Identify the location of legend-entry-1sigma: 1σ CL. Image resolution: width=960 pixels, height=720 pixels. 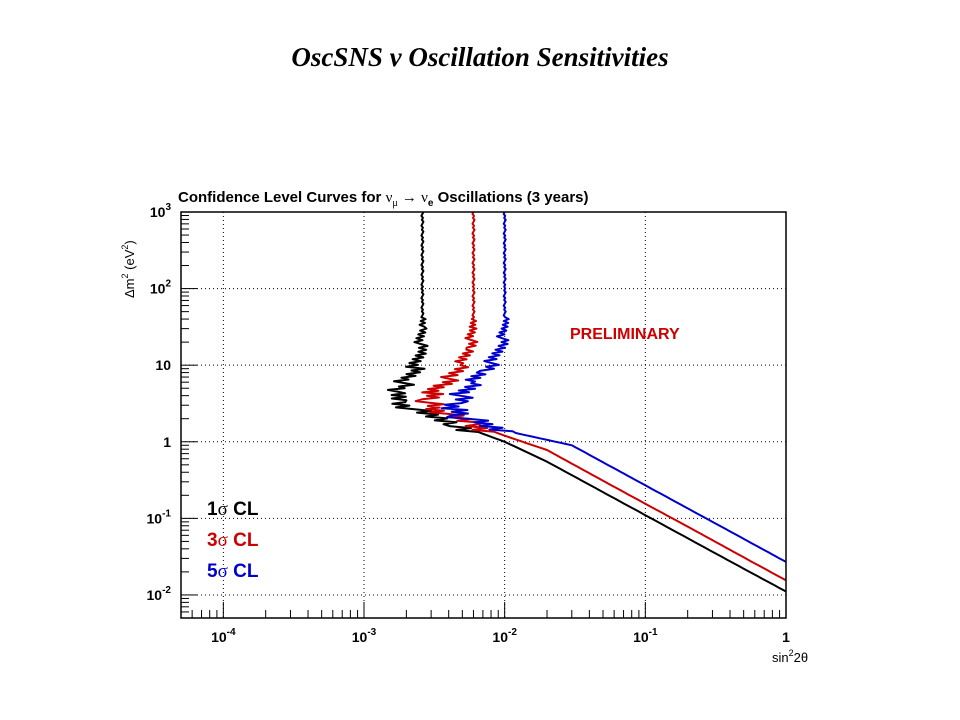
(233, 509).